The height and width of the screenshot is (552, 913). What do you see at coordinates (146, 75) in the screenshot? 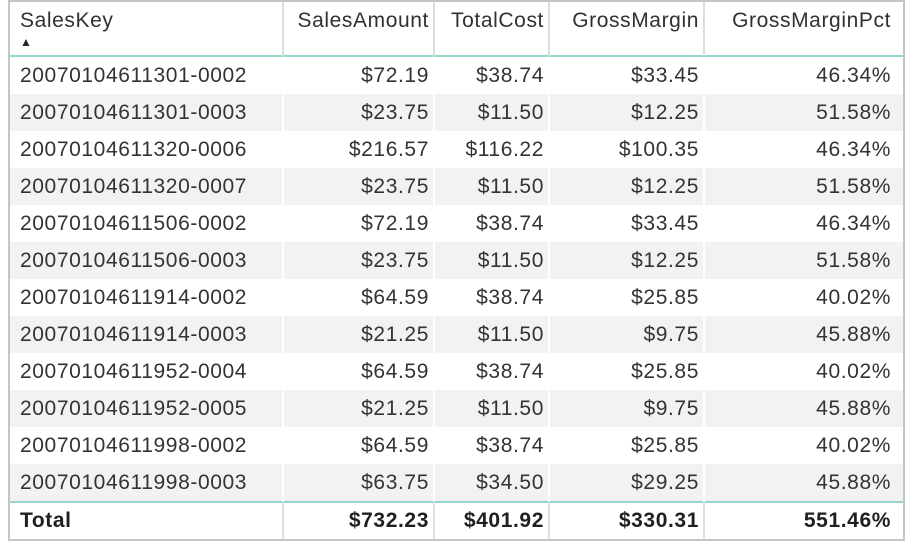
I see `saleskey-cell: 20070104611301-0002` at bounding box center [146, 75].